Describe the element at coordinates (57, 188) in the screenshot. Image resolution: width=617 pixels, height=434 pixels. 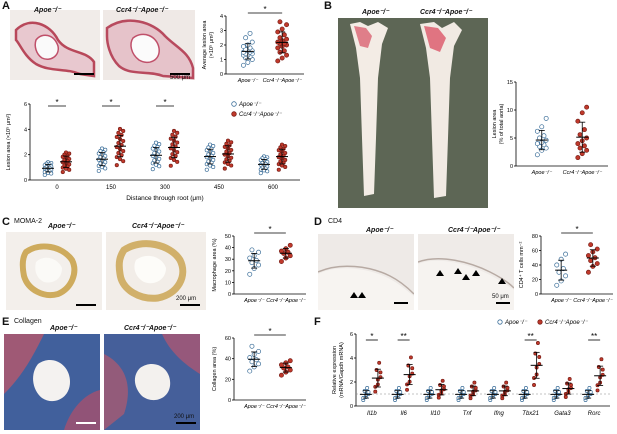
I see `x-tick-label: 0` at that location.